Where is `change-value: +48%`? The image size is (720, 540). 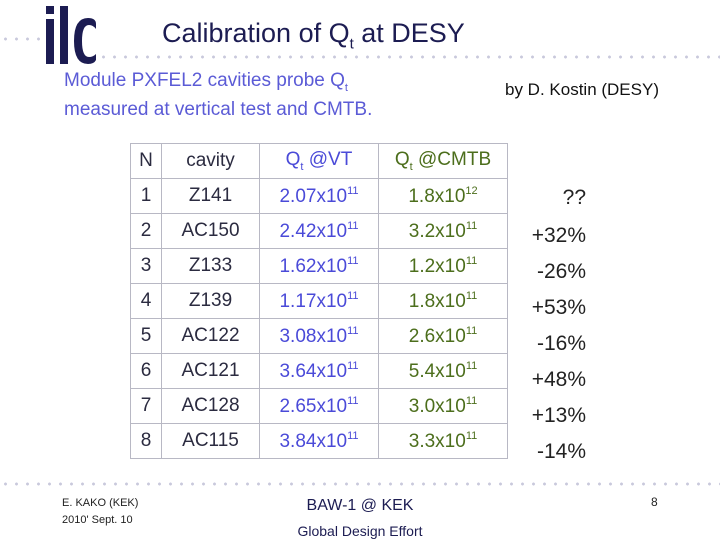
change-value: +48% is located at coordinates (558, 379).